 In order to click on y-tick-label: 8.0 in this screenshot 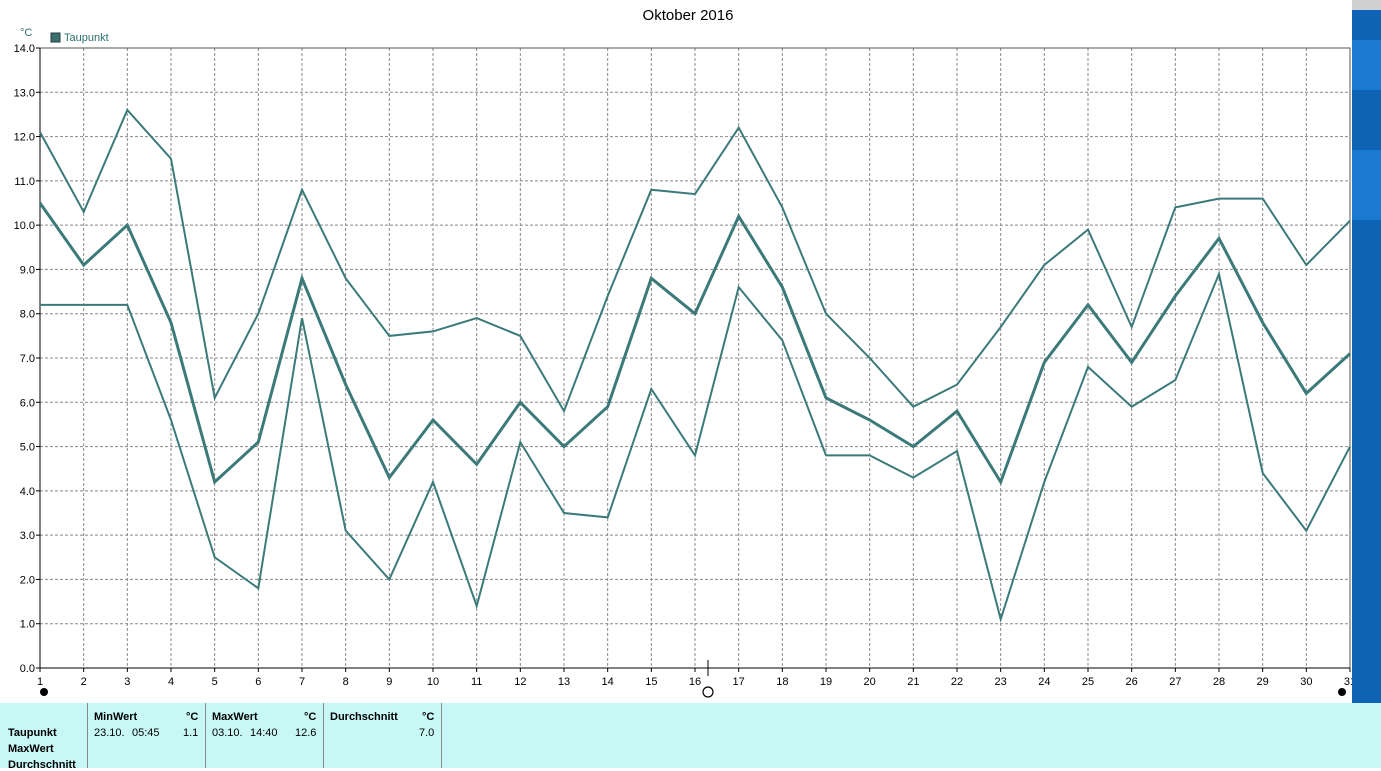, I will do `click(27, 315)`.